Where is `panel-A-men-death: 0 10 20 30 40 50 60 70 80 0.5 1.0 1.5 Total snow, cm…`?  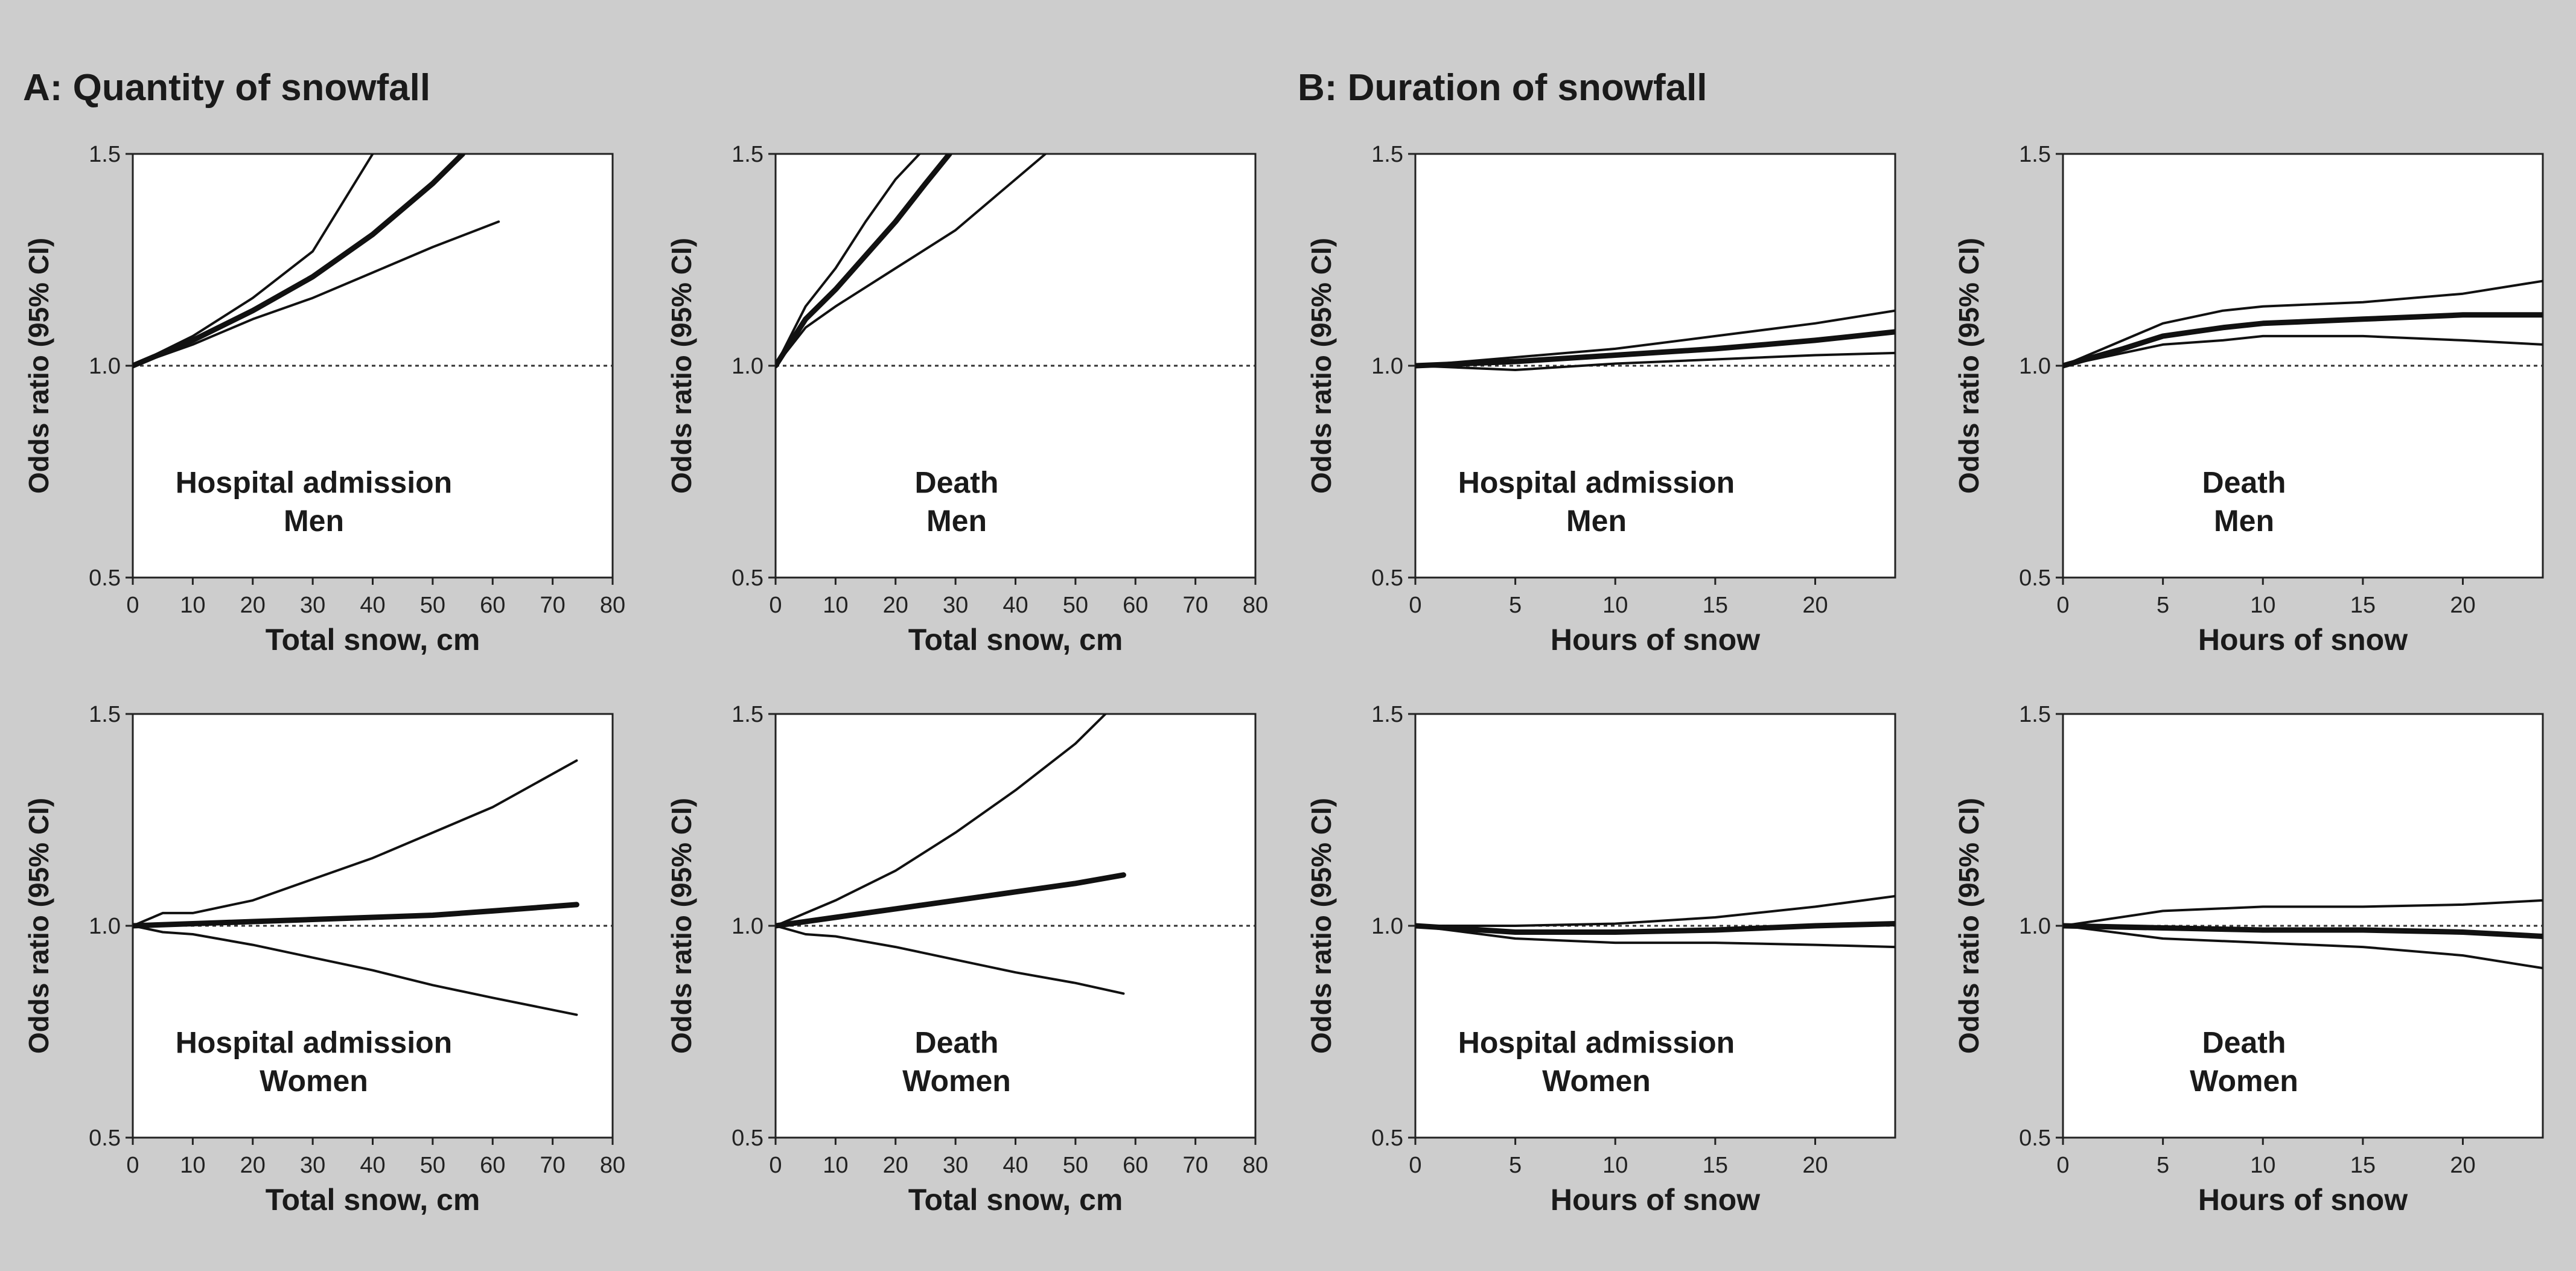
panel-A-men-death: 0 10 20 30 40 50 60 70 80 0.5 1.0 1.5 Total snow, cm… is located at coordinates (967, 399).